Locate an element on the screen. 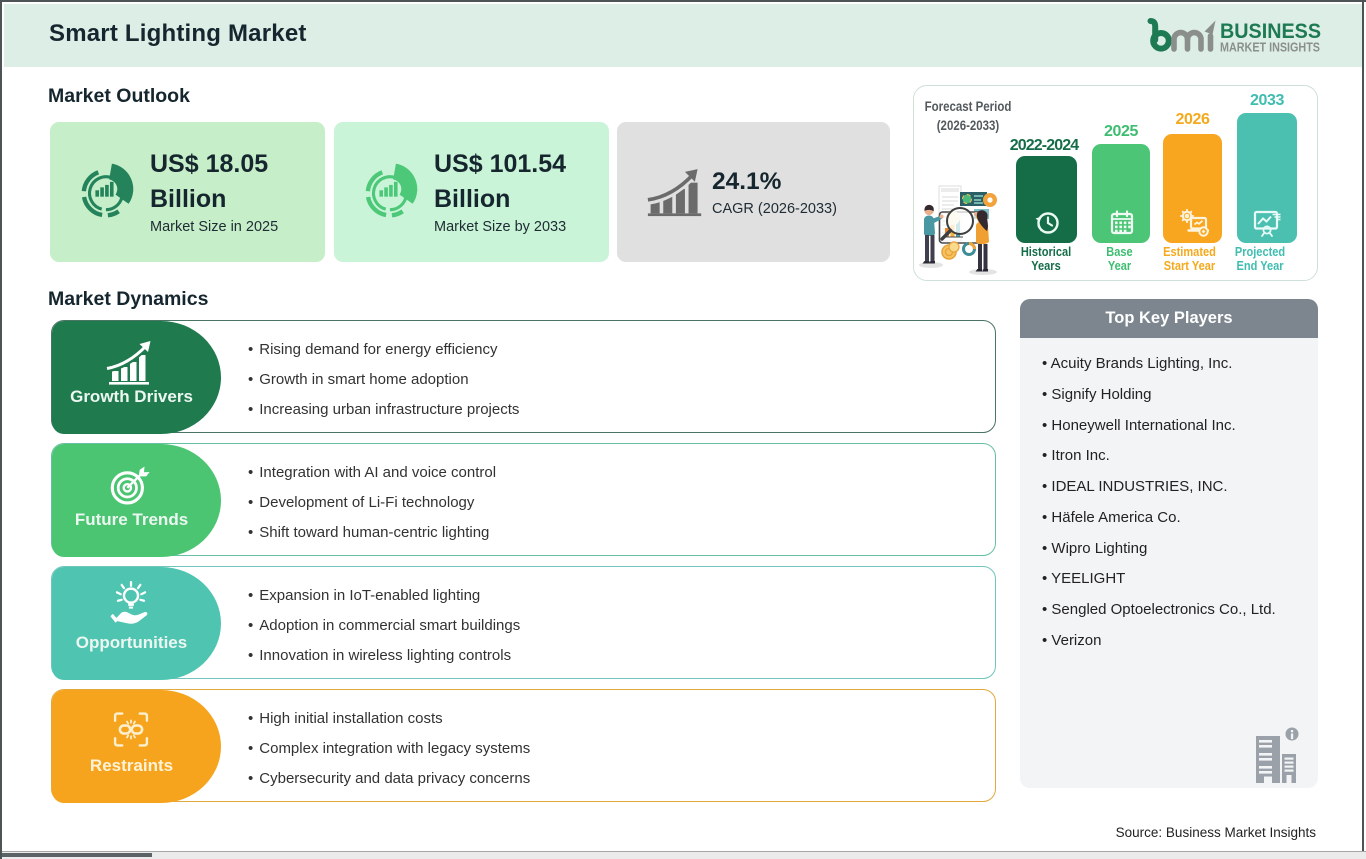  svg-text: MARKET INSIGHTS is located at coordinates (1270, 47).